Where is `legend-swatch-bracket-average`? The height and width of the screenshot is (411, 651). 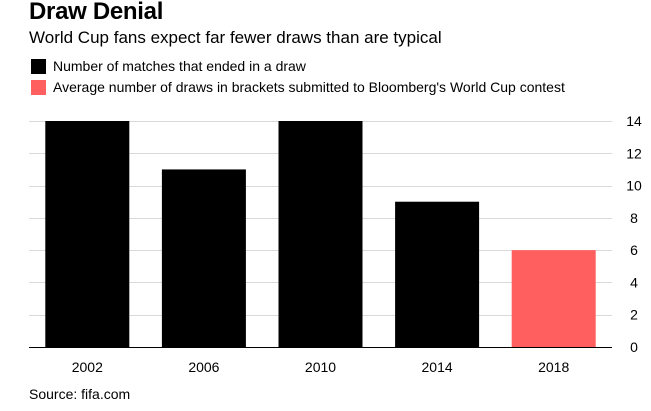 legend-swatch-bracket-average is located at coordinates (38, 87).